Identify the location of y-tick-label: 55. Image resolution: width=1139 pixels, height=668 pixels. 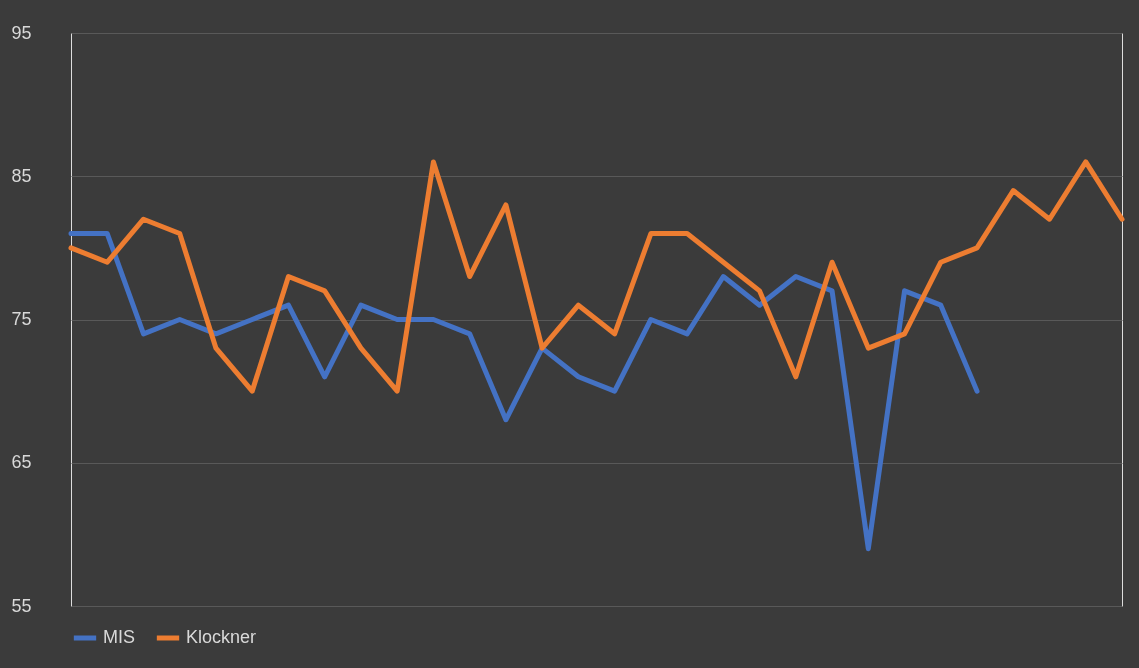
(21, 605).